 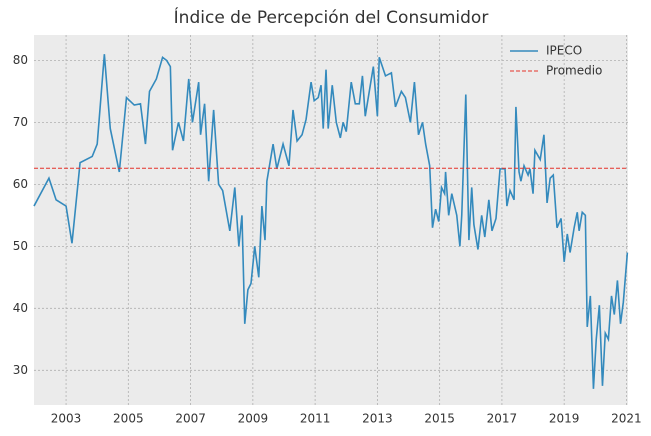 I want to click on chart-title: Índice de Percepción del Consumidor, so click(x=331, y=17).